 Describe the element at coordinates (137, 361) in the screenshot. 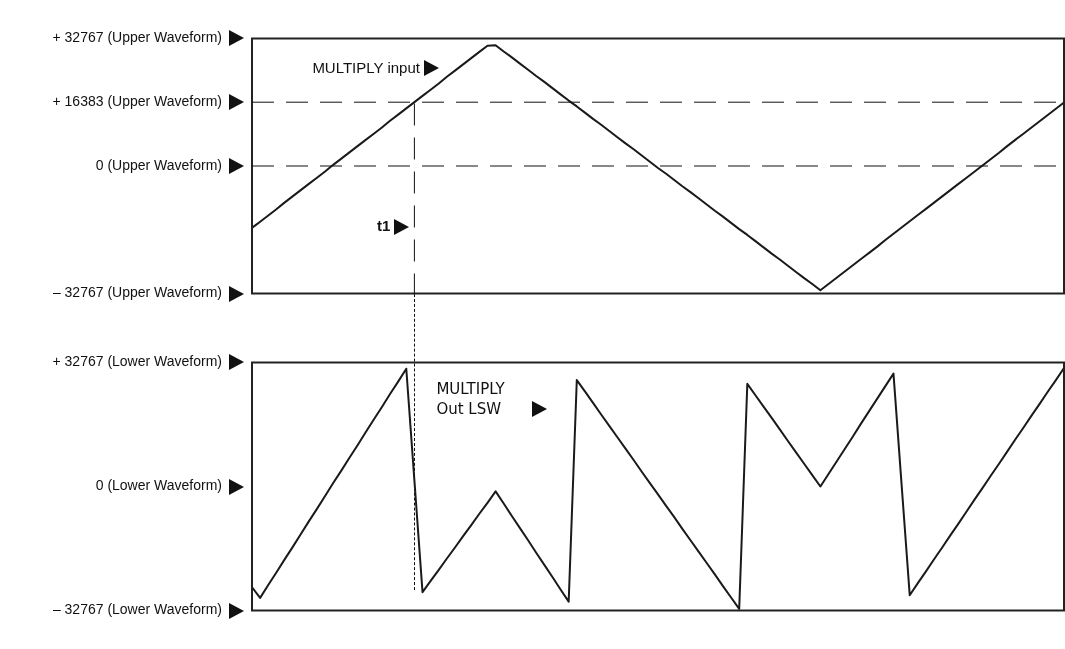

I see `y-tick-label: + 32767 (Lower Waveform)` at that location.